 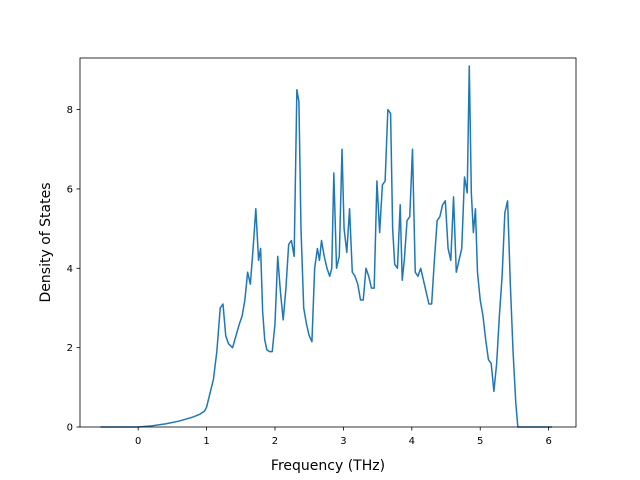 What do you see at coordinates (328, 466) in the screenshot?
I see `x-axis-label: Frequency (THz)` at bounding box center [328, 466].